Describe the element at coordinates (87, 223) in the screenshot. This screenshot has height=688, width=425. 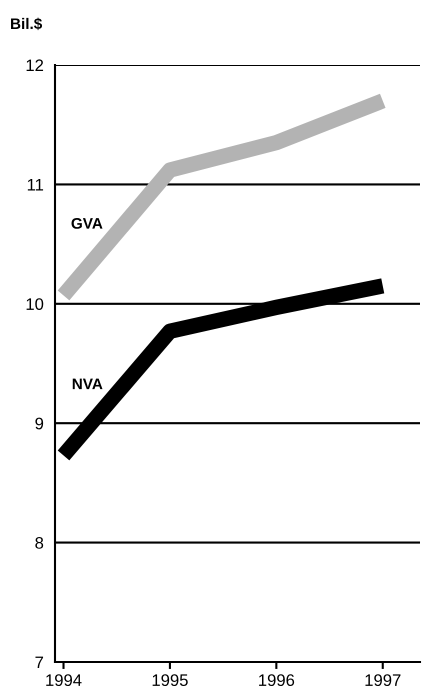
I see `series-label: GVA` at that location.